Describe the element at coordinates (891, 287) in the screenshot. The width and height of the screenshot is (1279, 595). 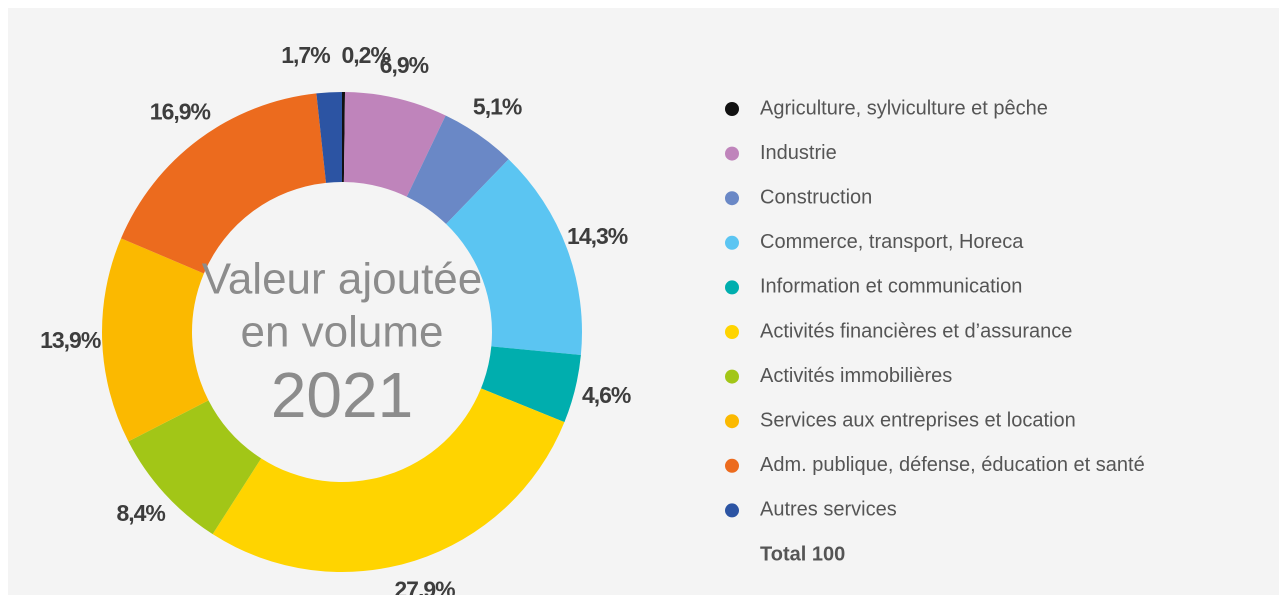
I see `legend-label: Information et communication` at that location.